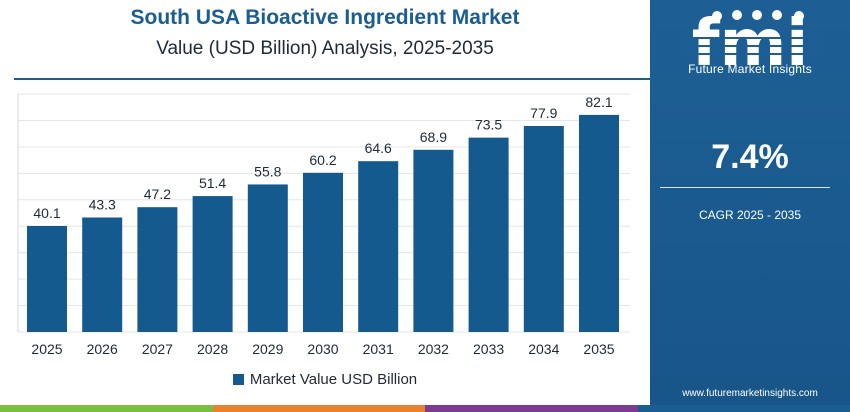 Image resolution: width=850 pixels, height=412 pixels. What do you see at coordinates (267, 349) in the screenshot?
I see `x-tick-label-2029: 2029` at bounding box center [267, 349].